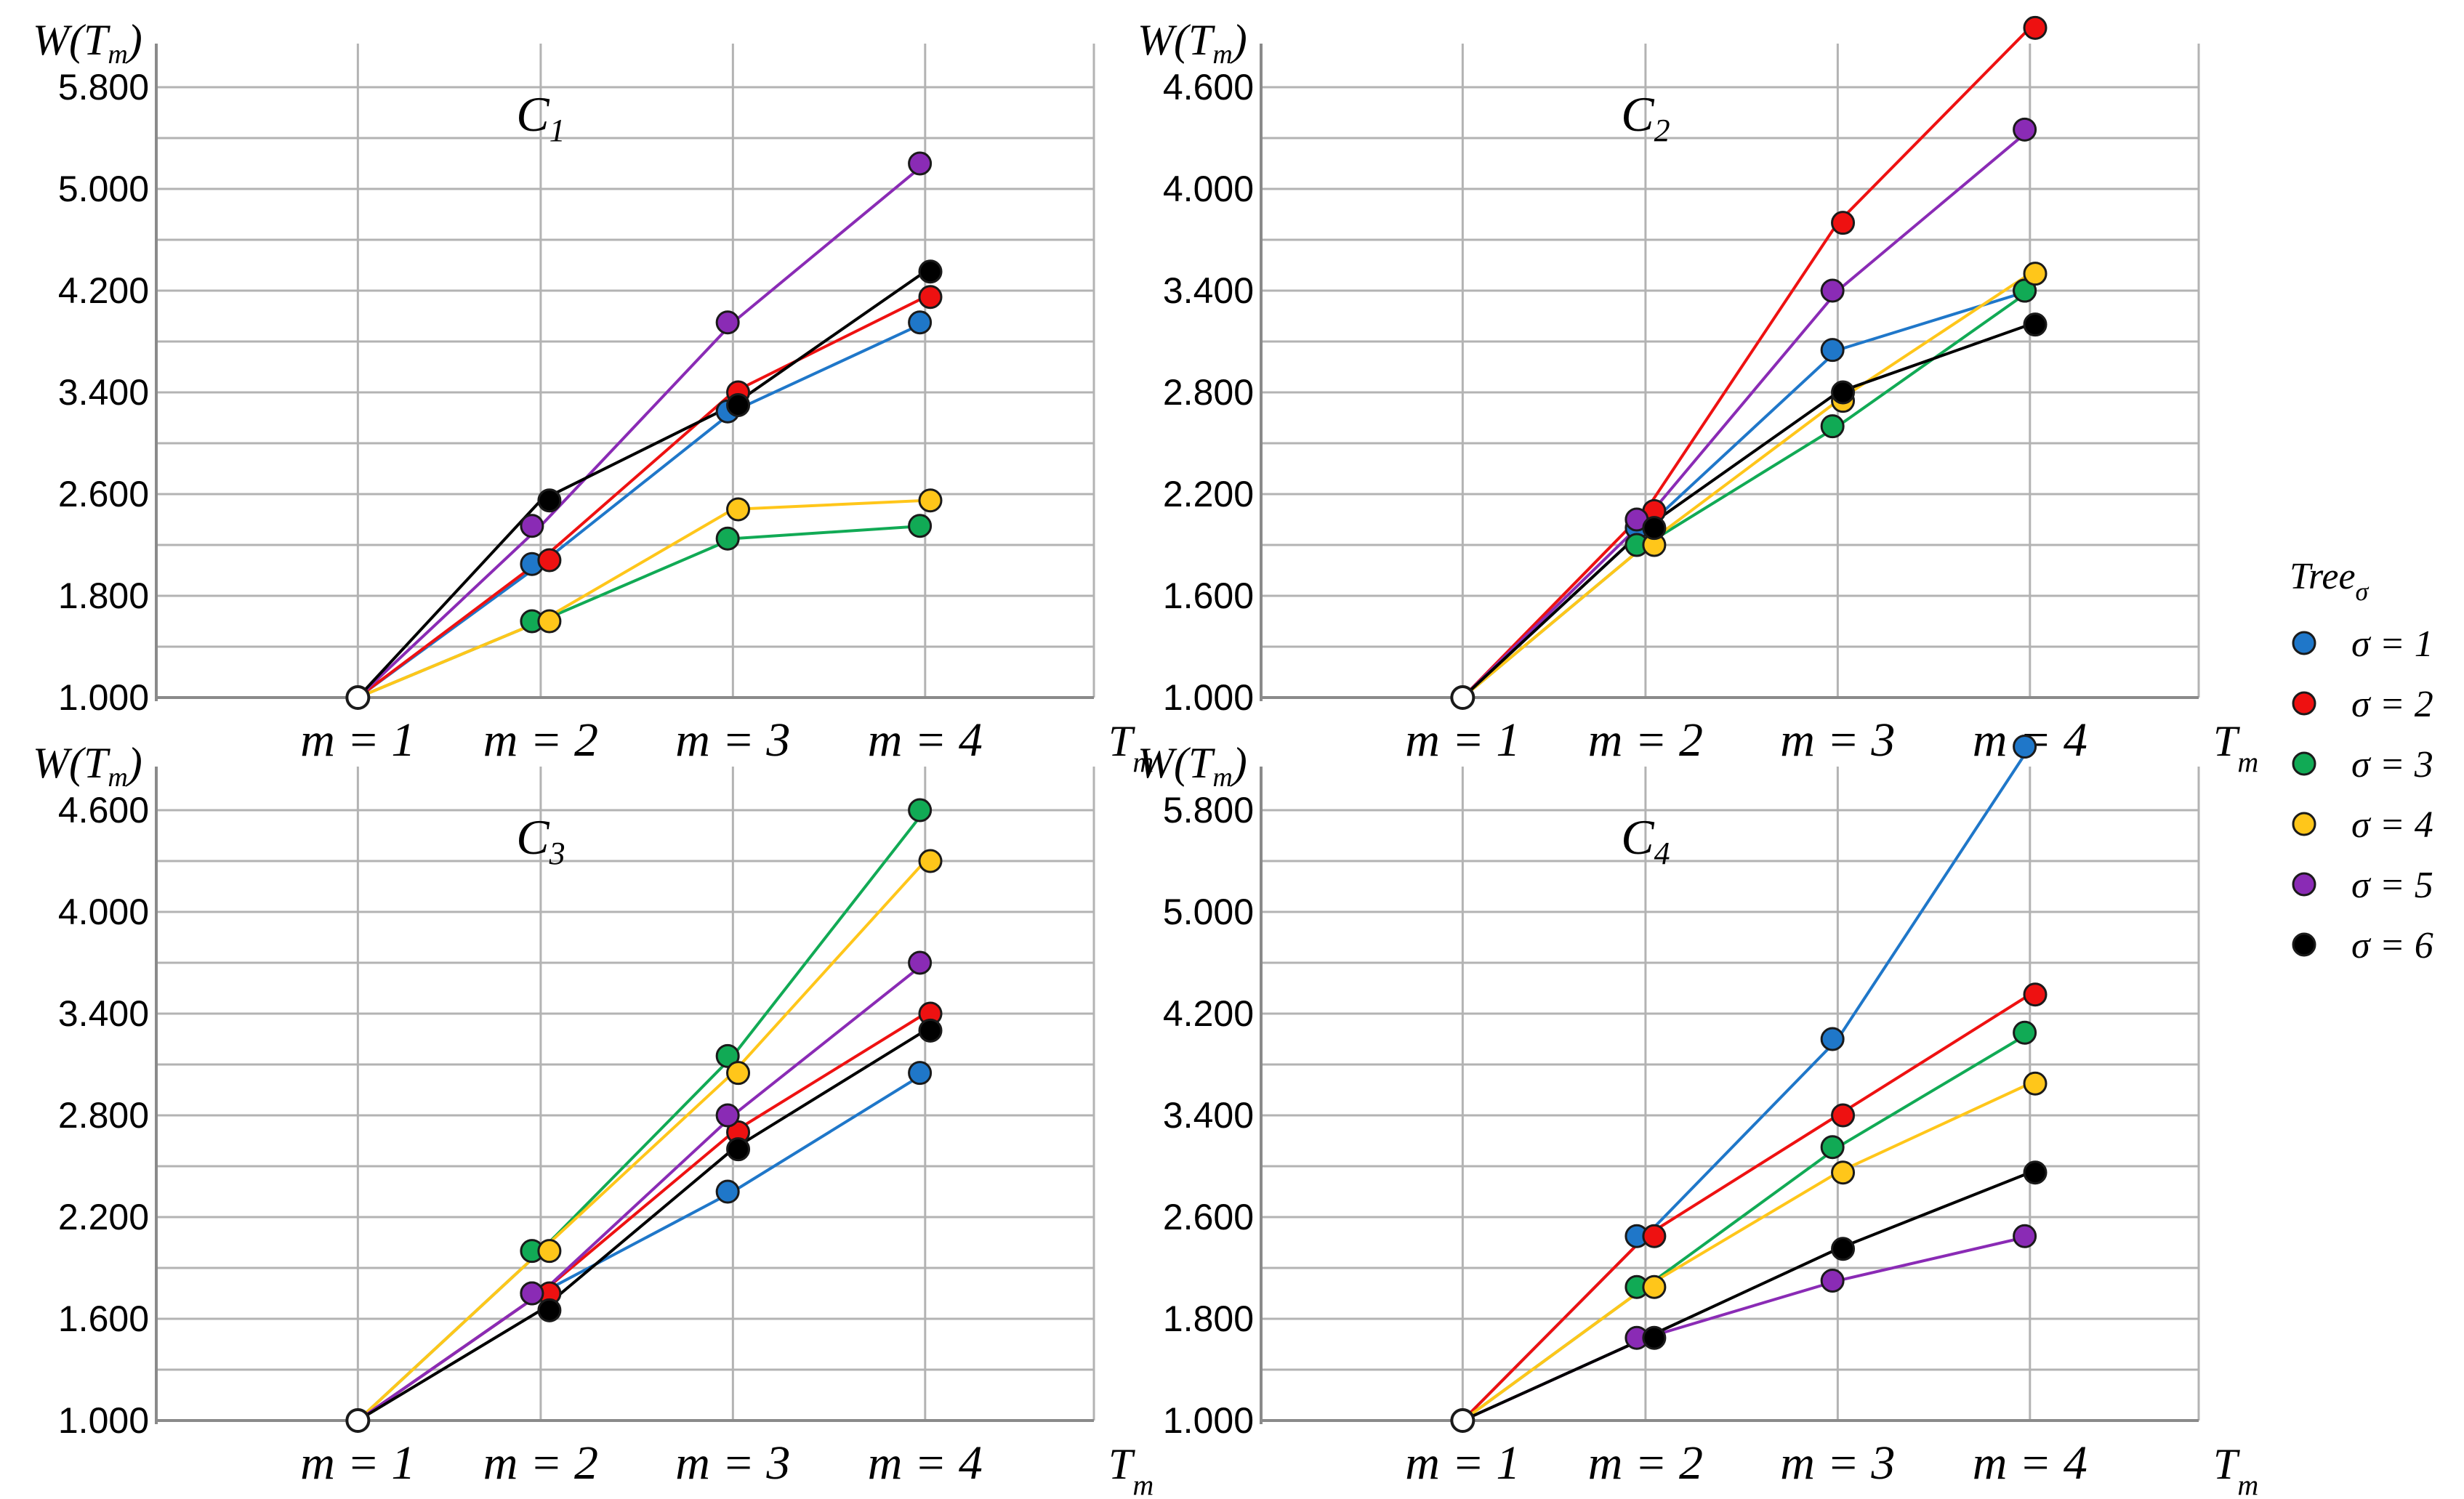  I want to click on panel-title: C1, so click(540, 117).